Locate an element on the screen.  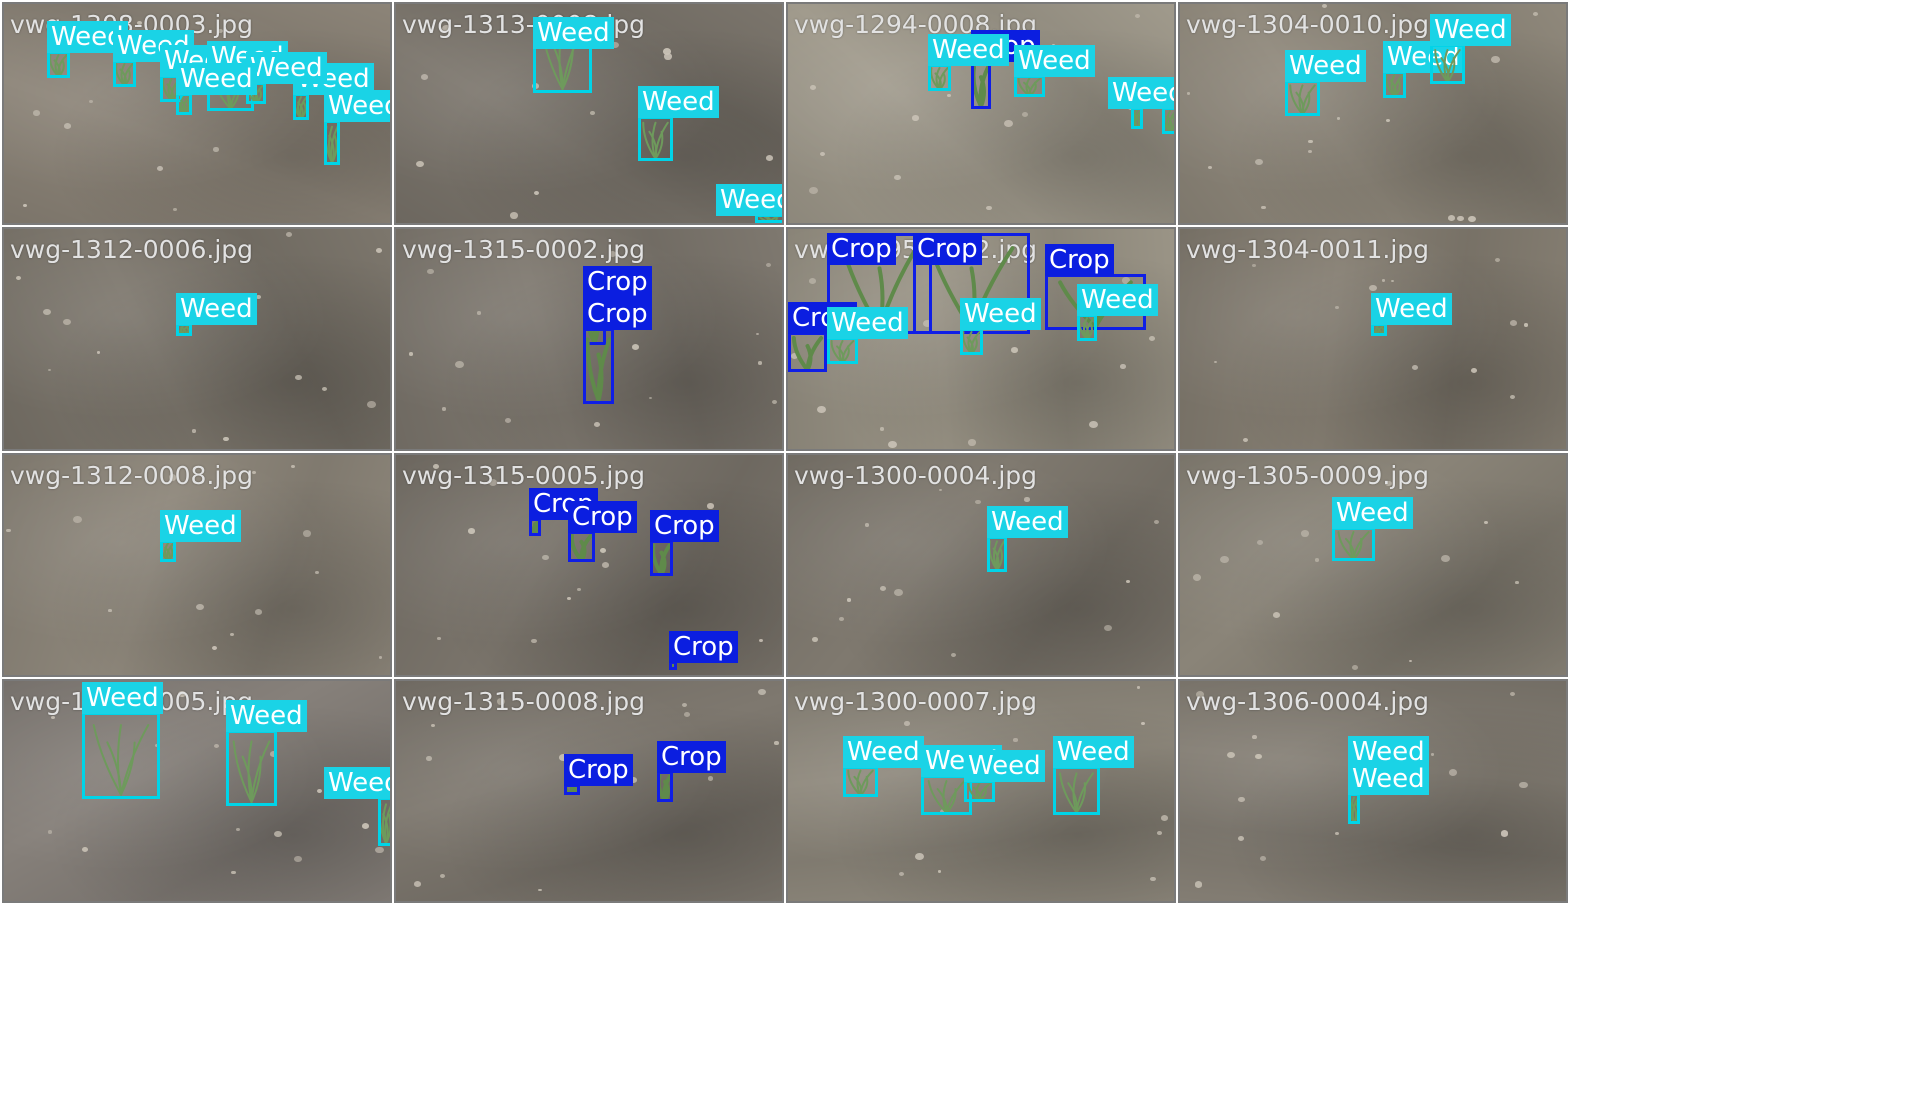
image-tile: vwg-1300-0004.jpg Weed is located at coordinates (981, 565).